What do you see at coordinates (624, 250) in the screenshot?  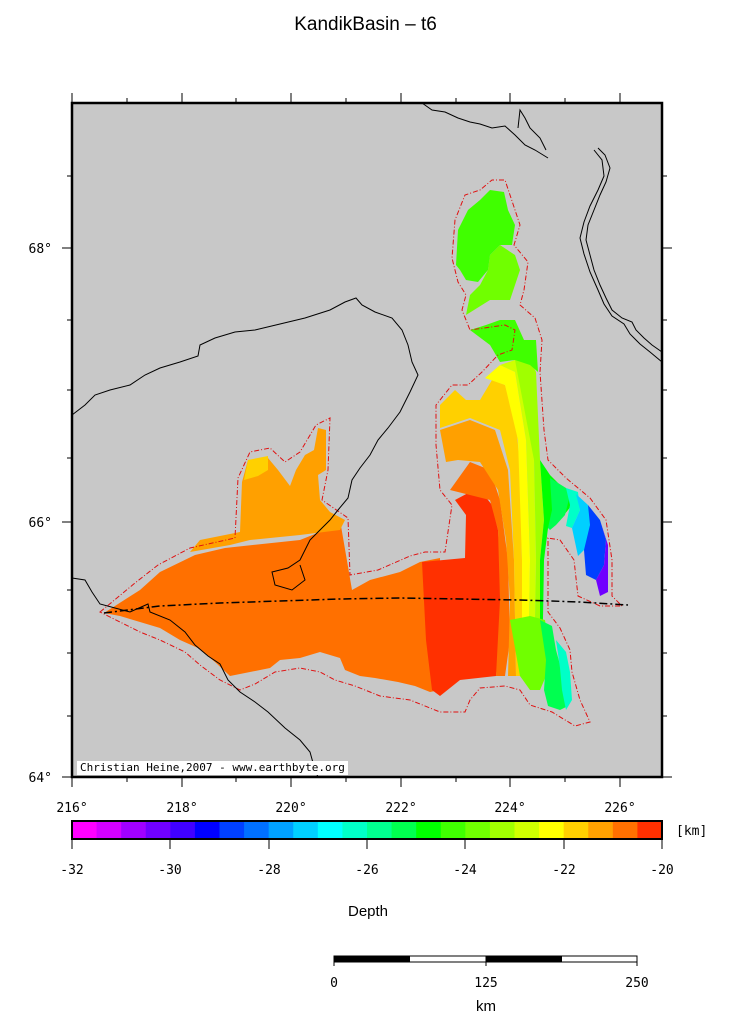 I see `east-coast-line` at bounding box center [624, 250].